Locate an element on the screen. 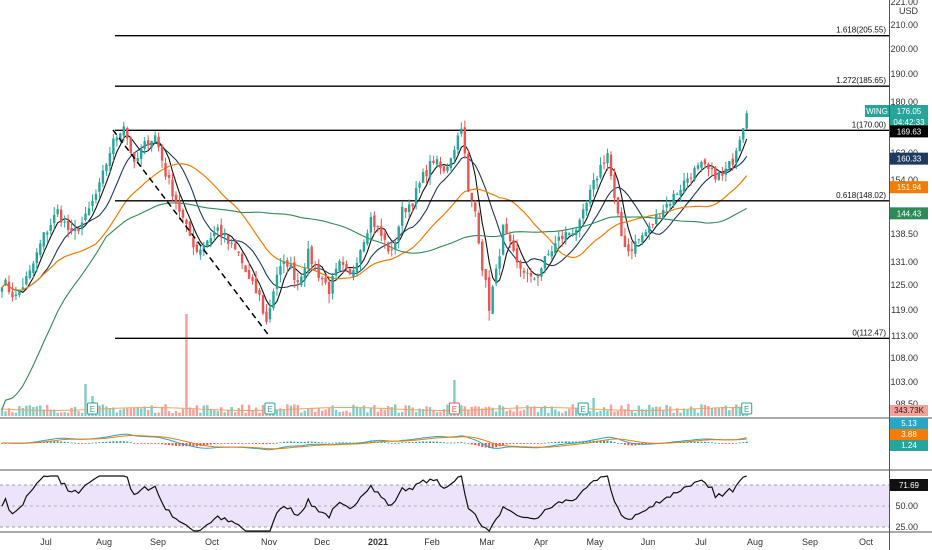 The width and height of the screenshot is (932, 550). ticker-label: WING is located at coordinates (877, 111).